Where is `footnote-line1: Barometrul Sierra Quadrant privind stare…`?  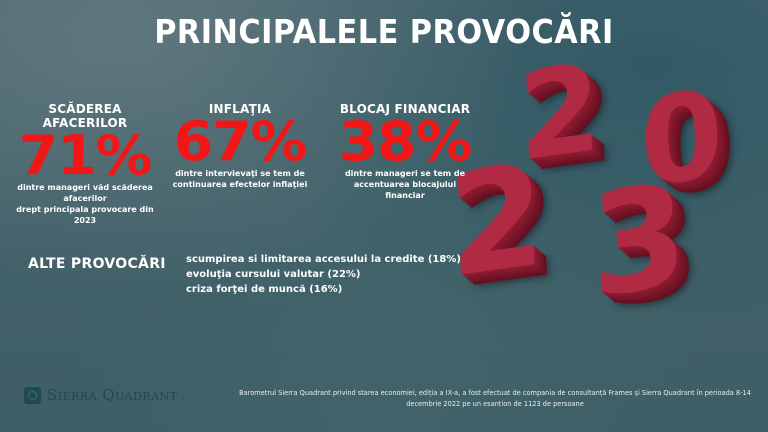
footnote-line1: Barometrul Sierra Quadrant privind stare… is located at coordinates (495, 393).